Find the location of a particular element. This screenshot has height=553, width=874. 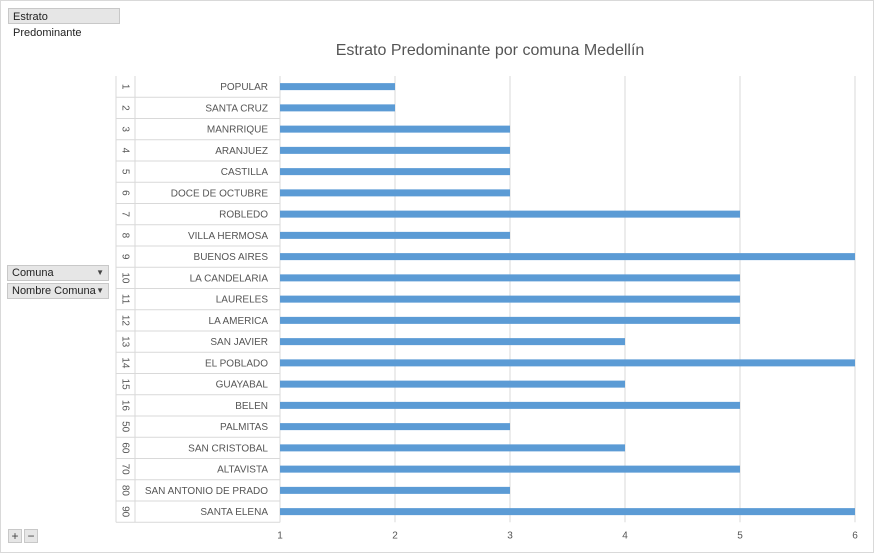

comuna-code-label: 9 is located at coordinates (125, 257).